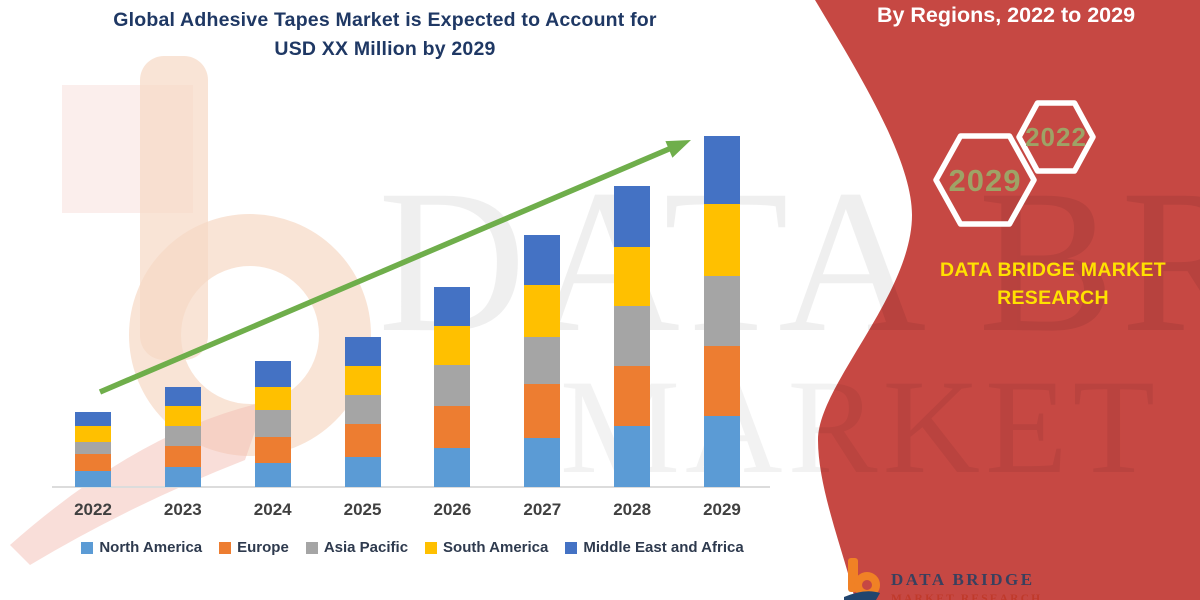 The image size is (1200, 600). I want to click on x-axis-label-2023: 2023, so click(182, 509).